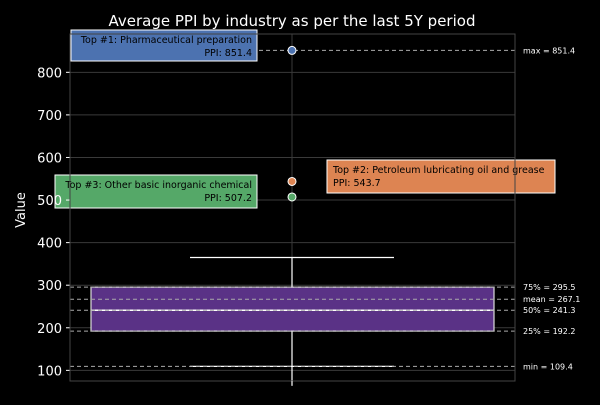 The height and width of the screenshot is (405, 600). What do you see at coordinates (549, 310) in the screenshot?
I see `stat-label-median: 50% = 241.3` at bounding box center [549, 310].